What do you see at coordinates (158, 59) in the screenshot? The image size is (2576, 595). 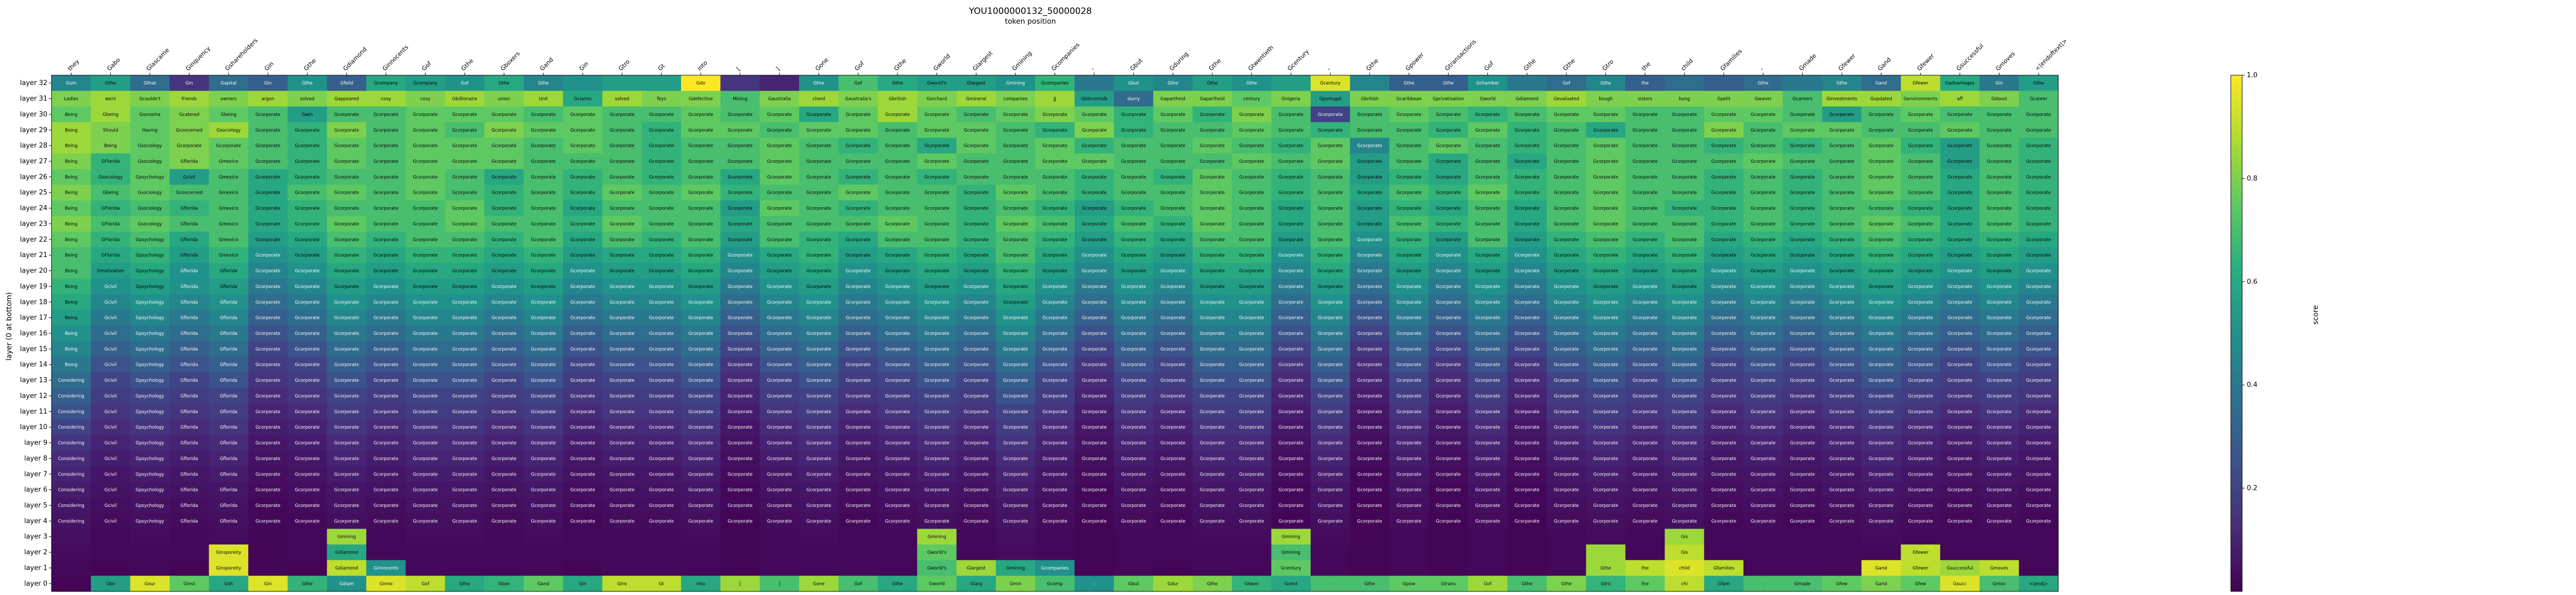 I see `x-tick-label: Glascame` at bounding box center [158, 59].